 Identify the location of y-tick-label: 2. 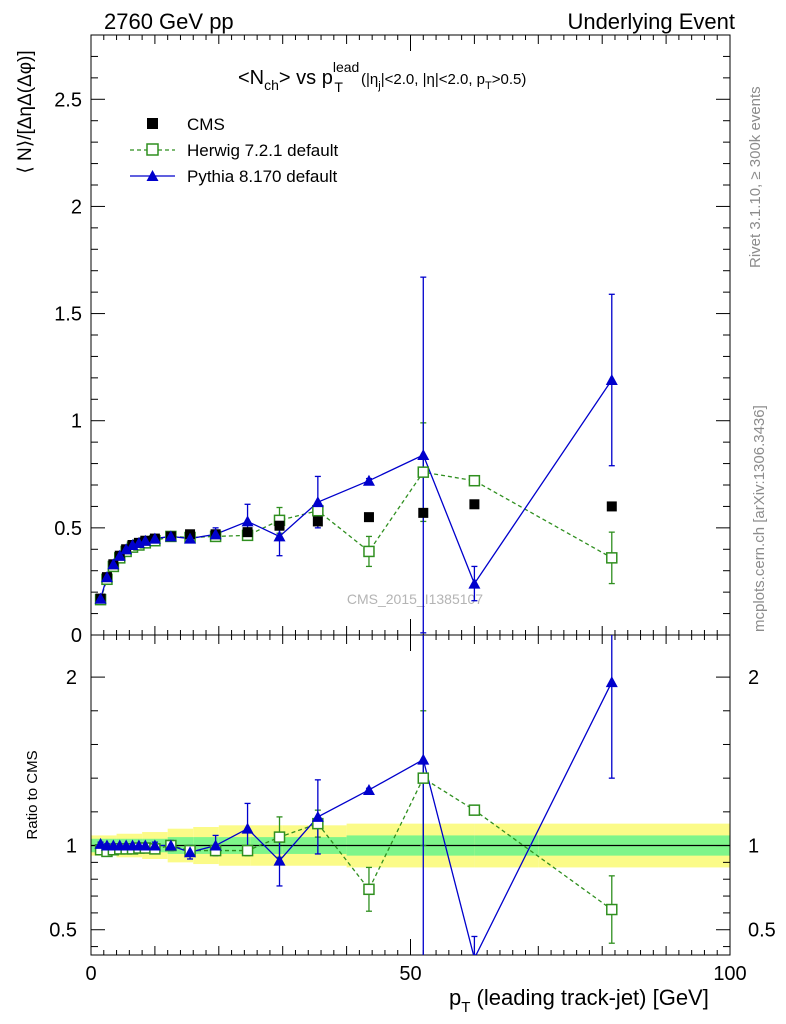
(76, 207).